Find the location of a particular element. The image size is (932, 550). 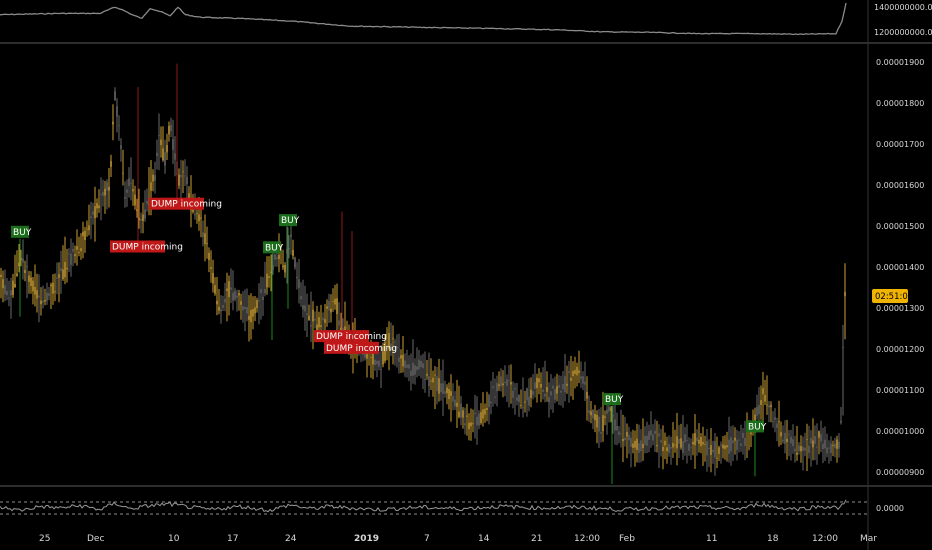

price-tick-label: 0.00001000 is located at coordinates (900, 431).